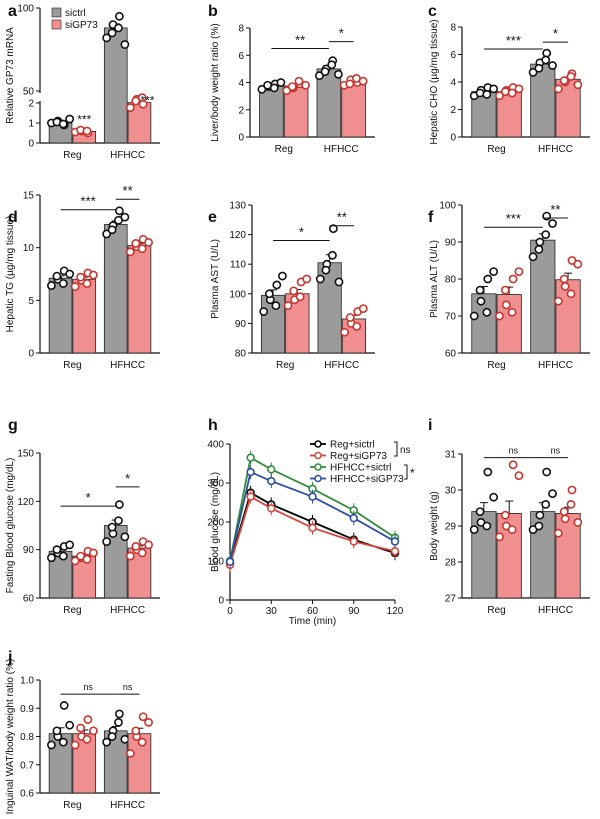 The height and width of the screenshot is (819, 600). Describe the element at coordinates (451, 599) in the screenshot. I see `y-tick-label: 27` at that location.